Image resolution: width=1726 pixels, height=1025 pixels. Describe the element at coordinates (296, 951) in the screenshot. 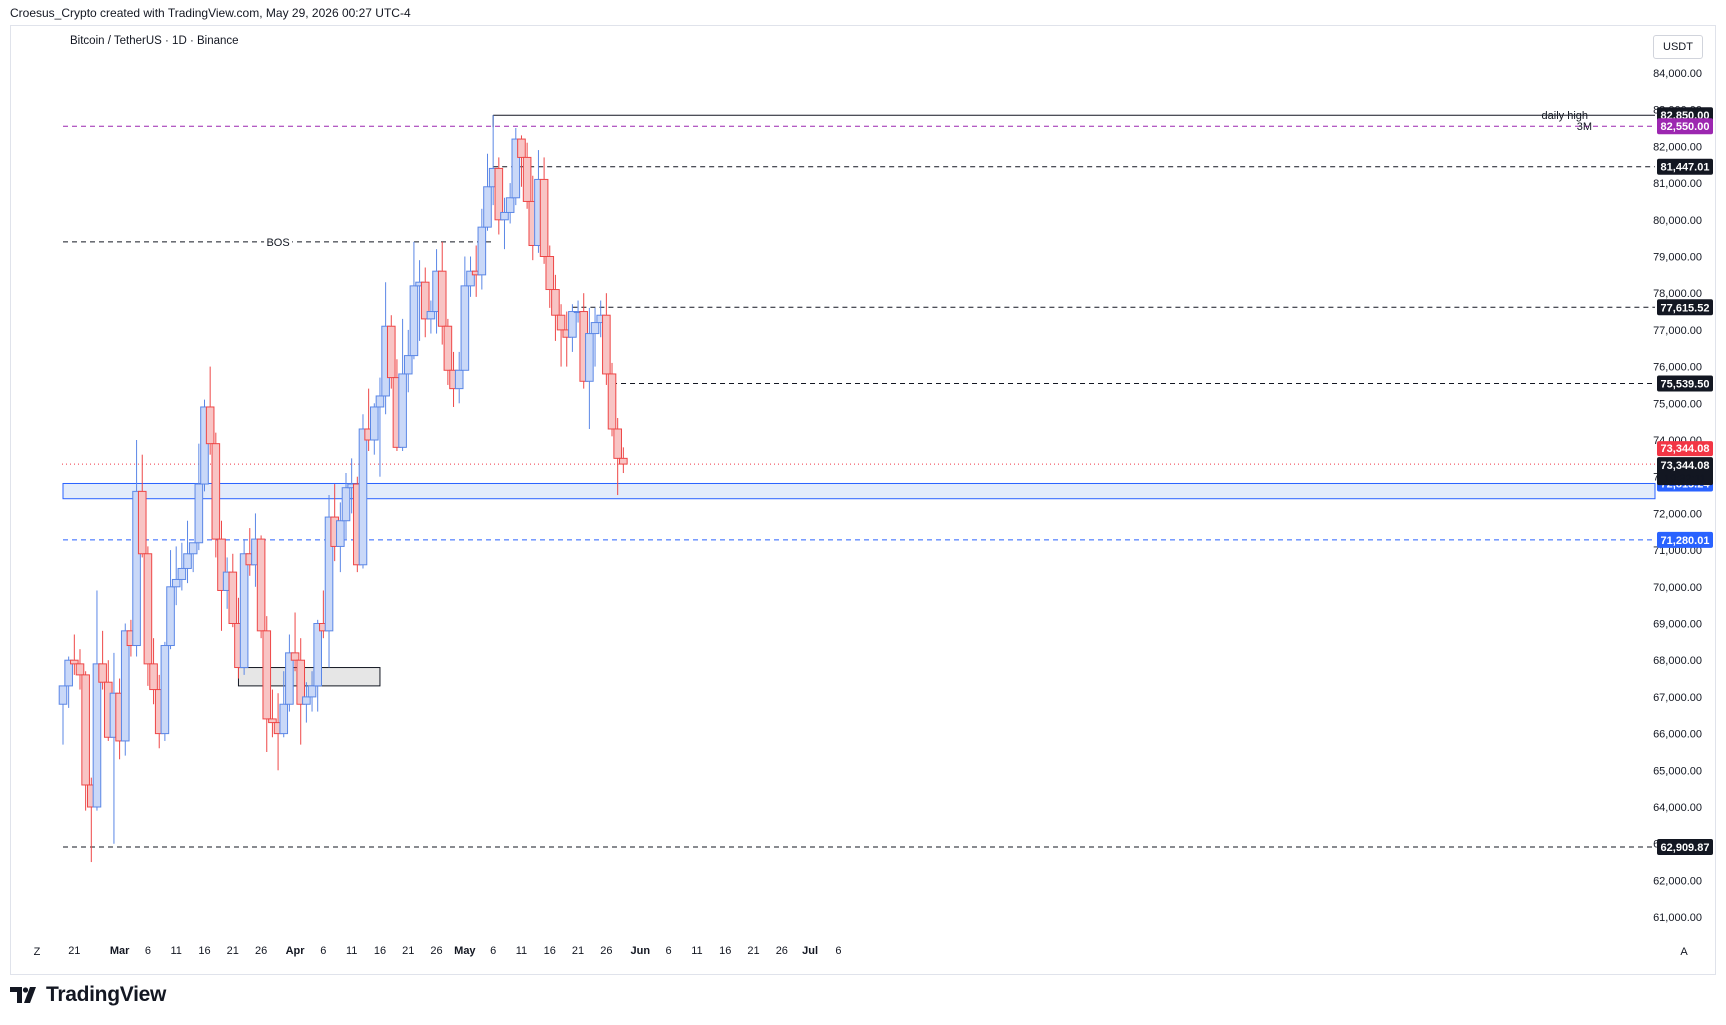

I see `x-tick-label: Apr` at that location.